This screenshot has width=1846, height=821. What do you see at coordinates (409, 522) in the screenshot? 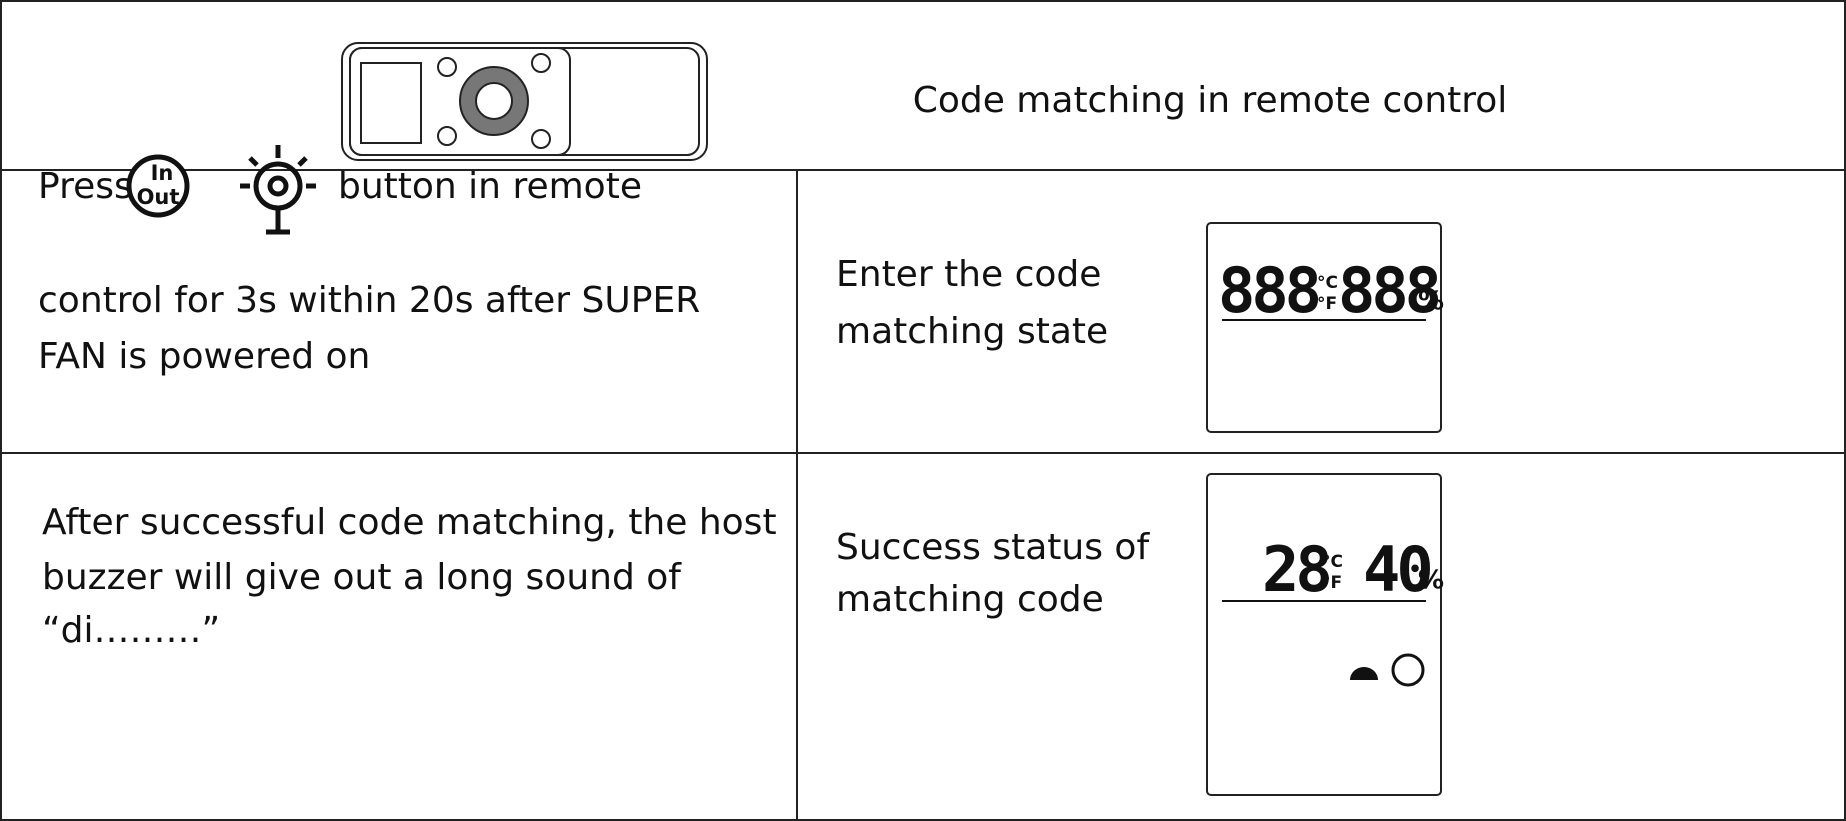
I see `instruction-text: After successful code matching, the host` at bounding box center [409, 522].